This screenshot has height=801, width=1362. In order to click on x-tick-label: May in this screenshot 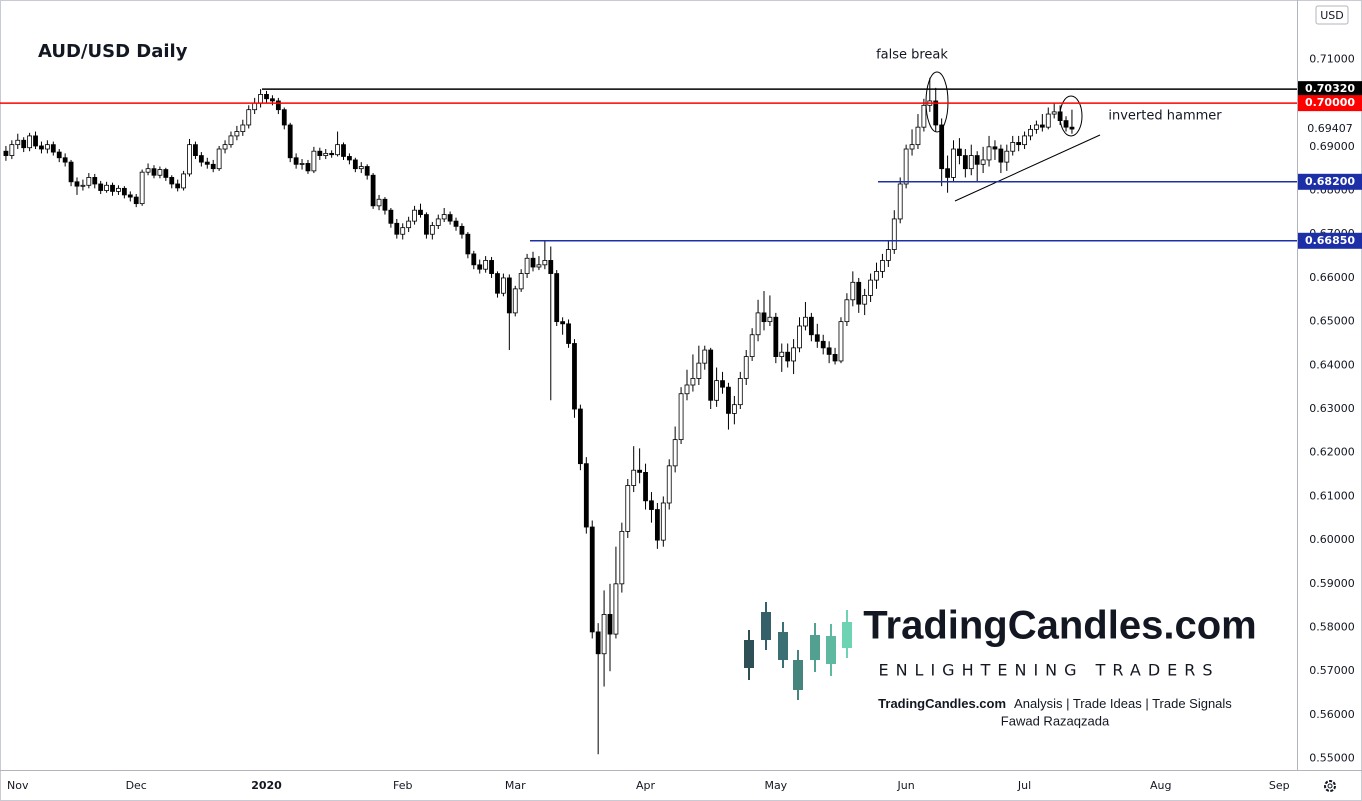, I will do `click(775, 785)`.